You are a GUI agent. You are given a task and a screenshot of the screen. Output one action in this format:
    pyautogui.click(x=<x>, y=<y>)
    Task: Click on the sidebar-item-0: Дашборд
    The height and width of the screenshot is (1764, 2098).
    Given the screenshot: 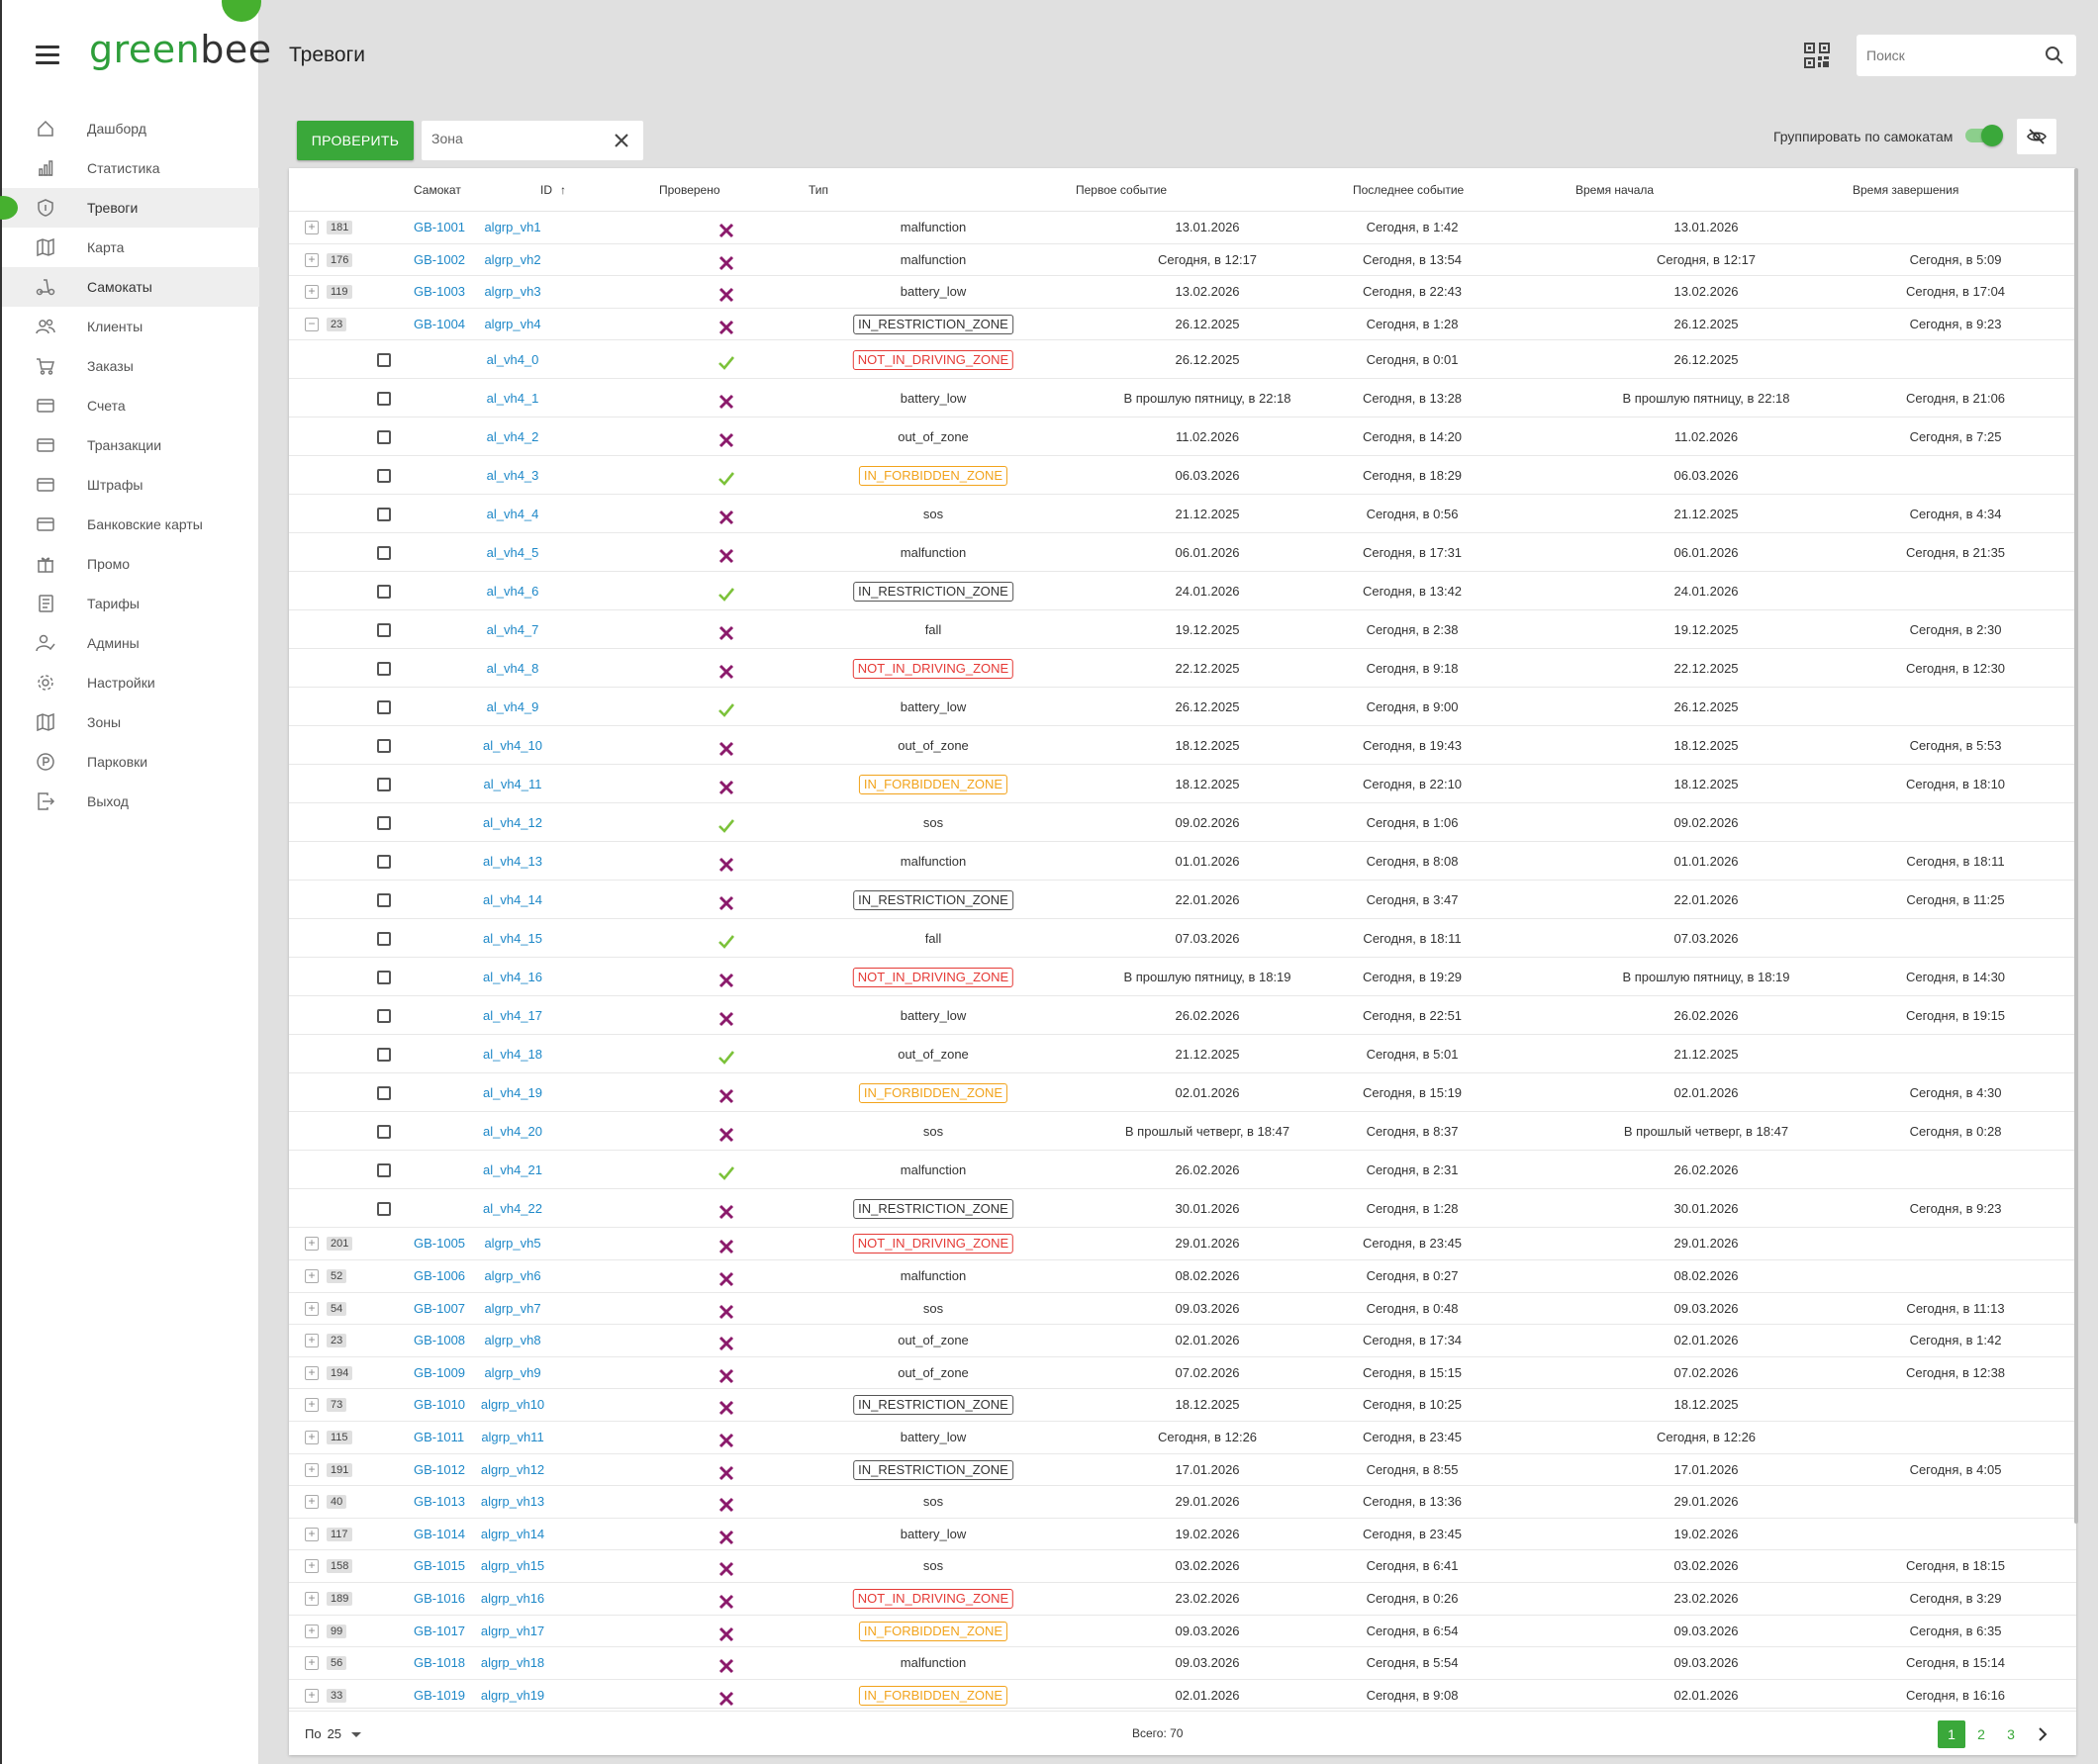 What is the action you would take?
    pyautogui.click(x=130, y=128)
    